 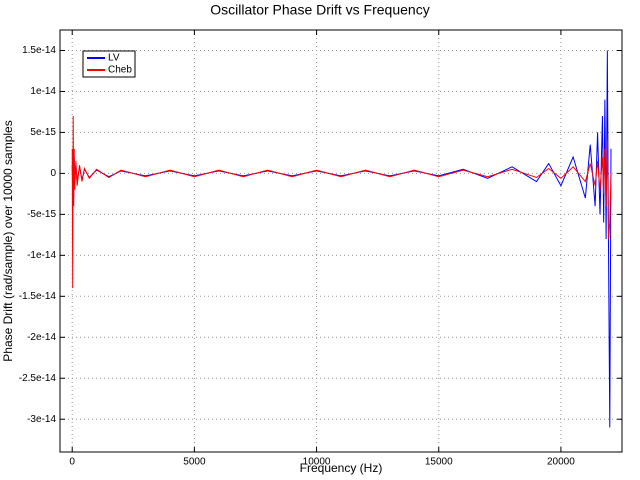 I want to click on x-tick-label: 20000, so click(x=561, y=462).